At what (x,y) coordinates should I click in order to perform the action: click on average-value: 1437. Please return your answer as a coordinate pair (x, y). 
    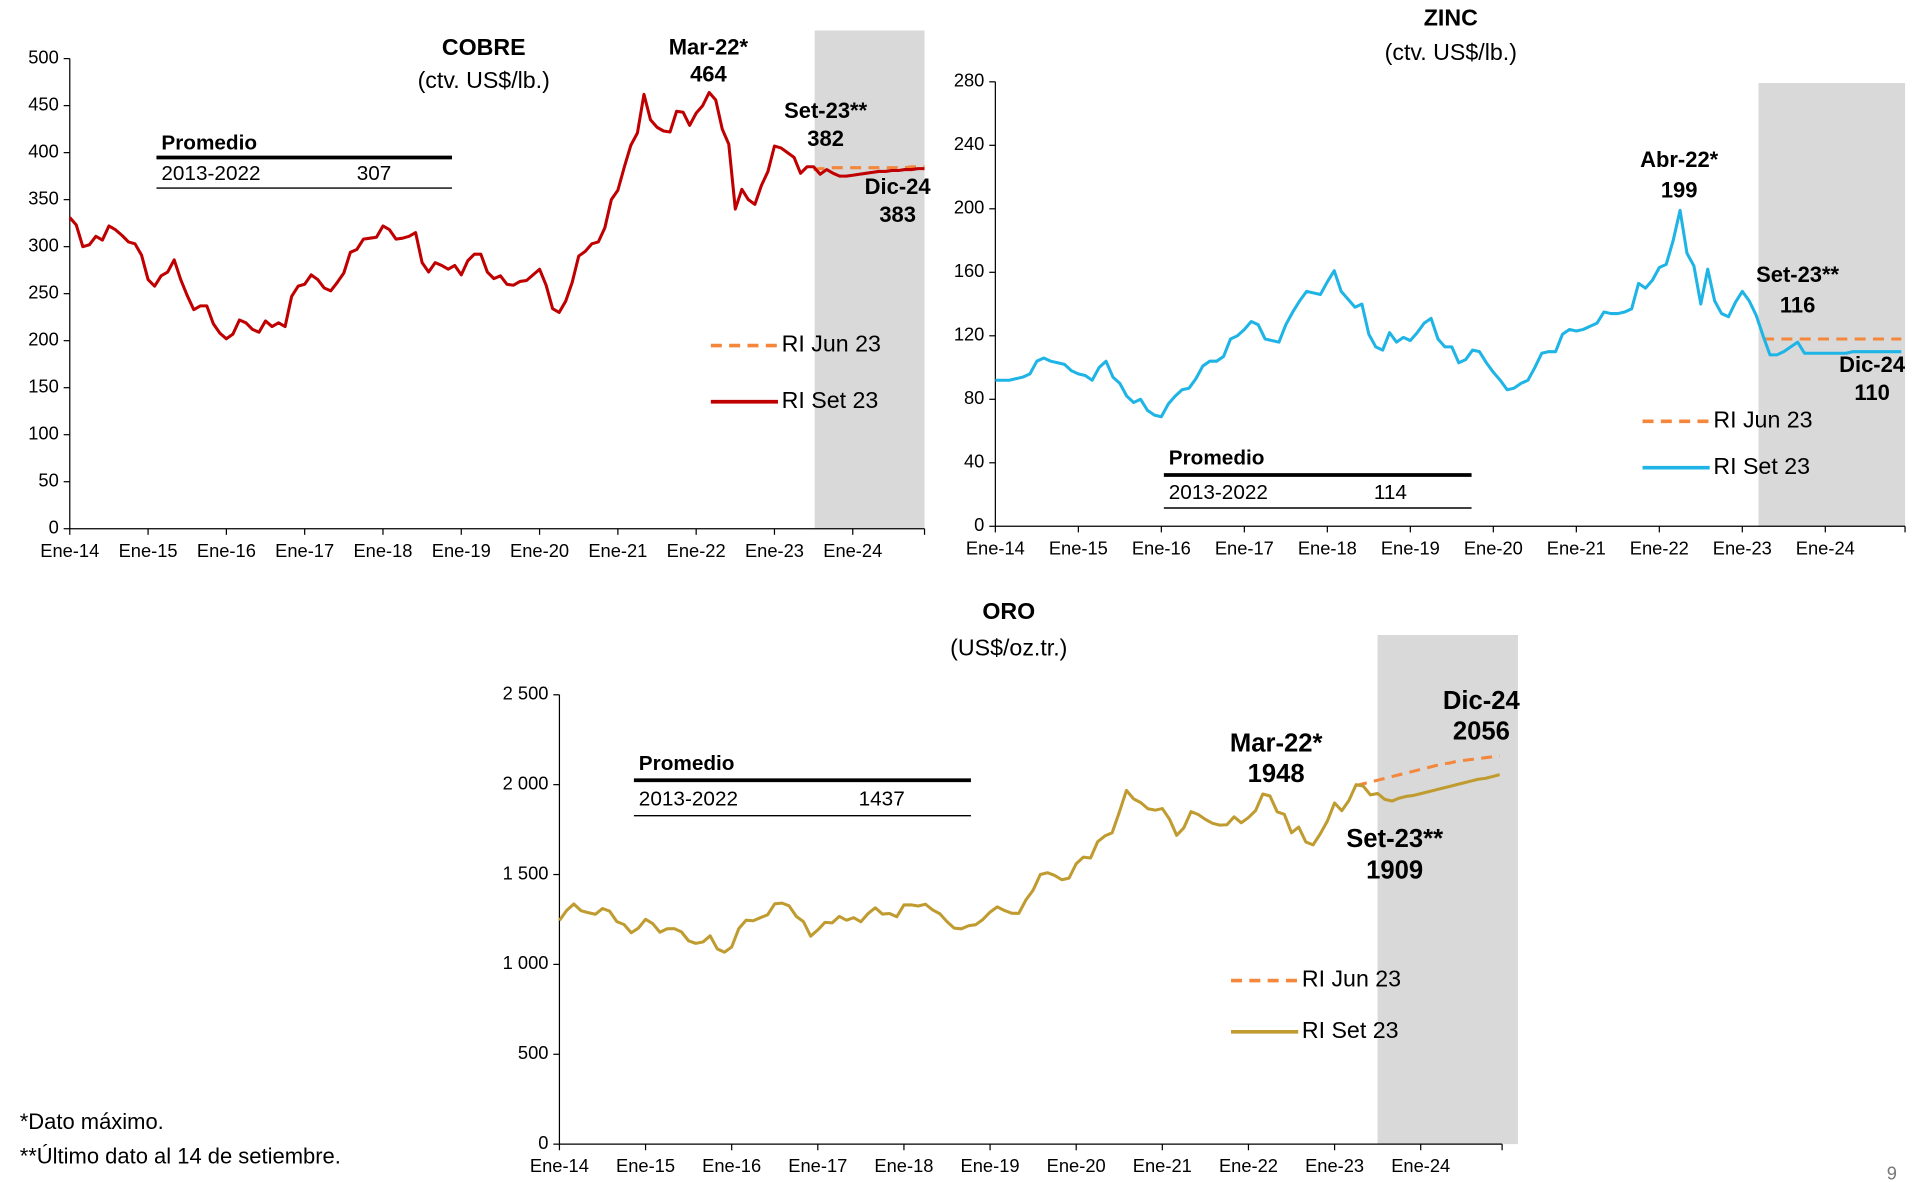
    Looking at the image, I should click on (882, 798).